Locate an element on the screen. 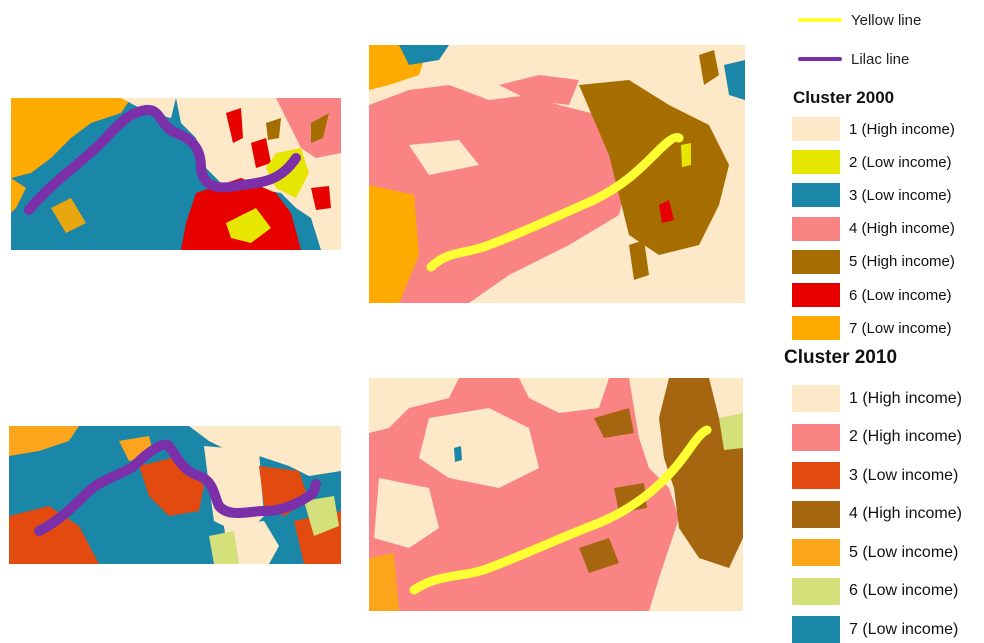  legend-item: 7 (Low income) is located at coordinates (872, 328).